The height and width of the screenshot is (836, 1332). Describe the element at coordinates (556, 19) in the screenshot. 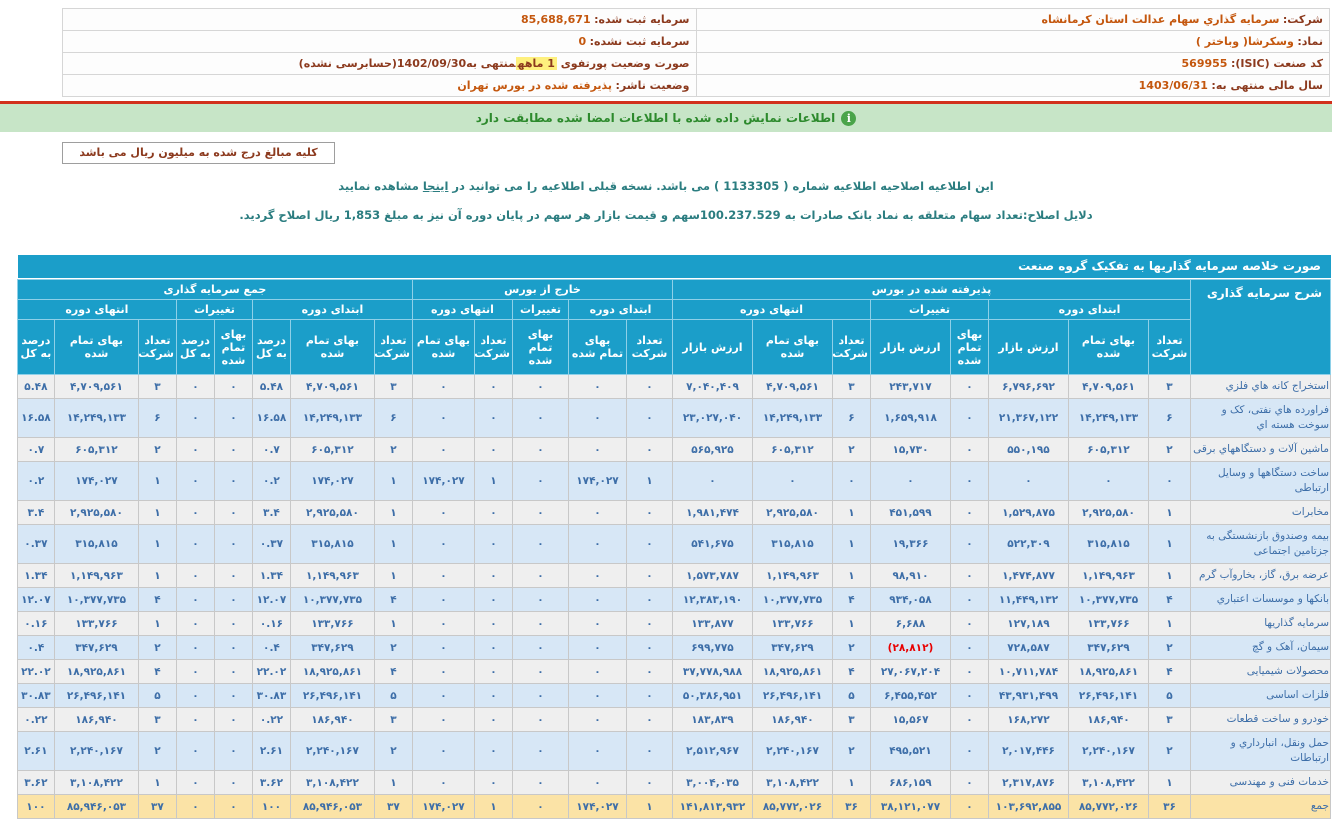

I see `registered-capital-value: 85,688,671` at that location.